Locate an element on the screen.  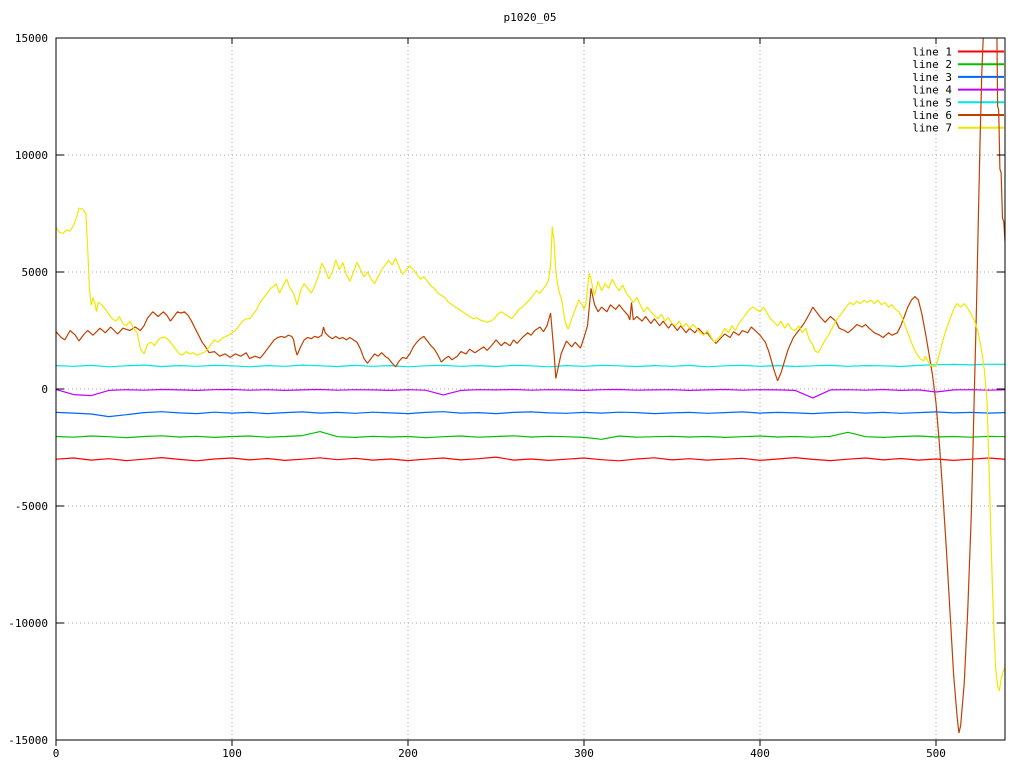
legend-label: line 3 is located at coordinates (932, 77).